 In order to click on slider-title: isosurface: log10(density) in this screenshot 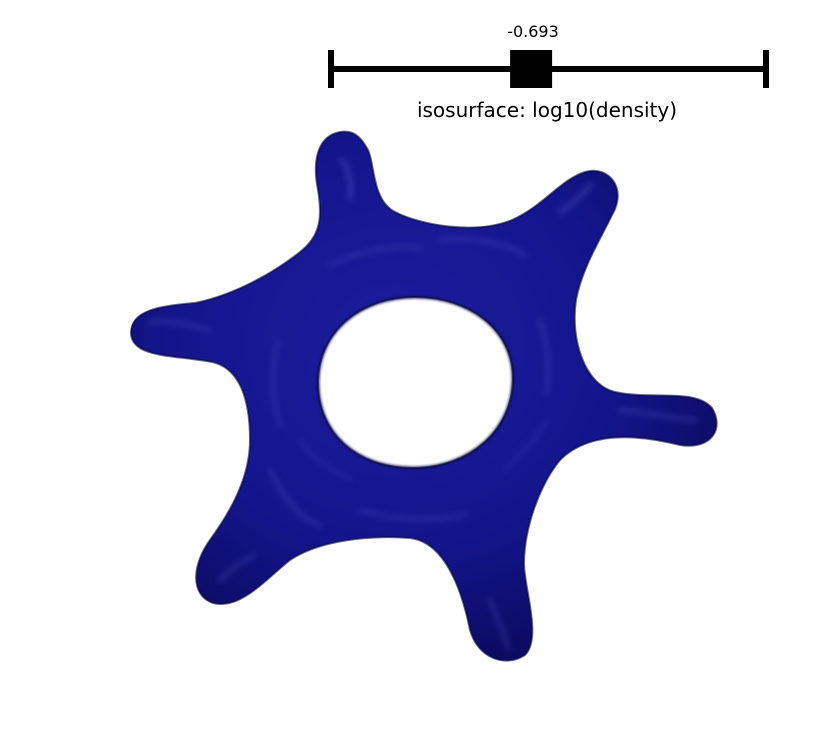, I will do `click(547, 110)`.